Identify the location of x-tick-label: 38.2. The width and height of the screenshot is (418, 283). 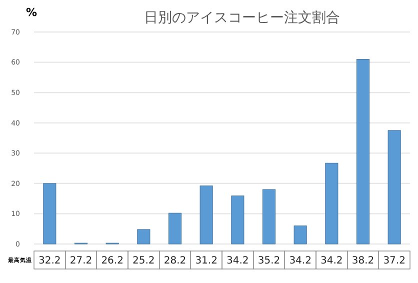
(363, 261).